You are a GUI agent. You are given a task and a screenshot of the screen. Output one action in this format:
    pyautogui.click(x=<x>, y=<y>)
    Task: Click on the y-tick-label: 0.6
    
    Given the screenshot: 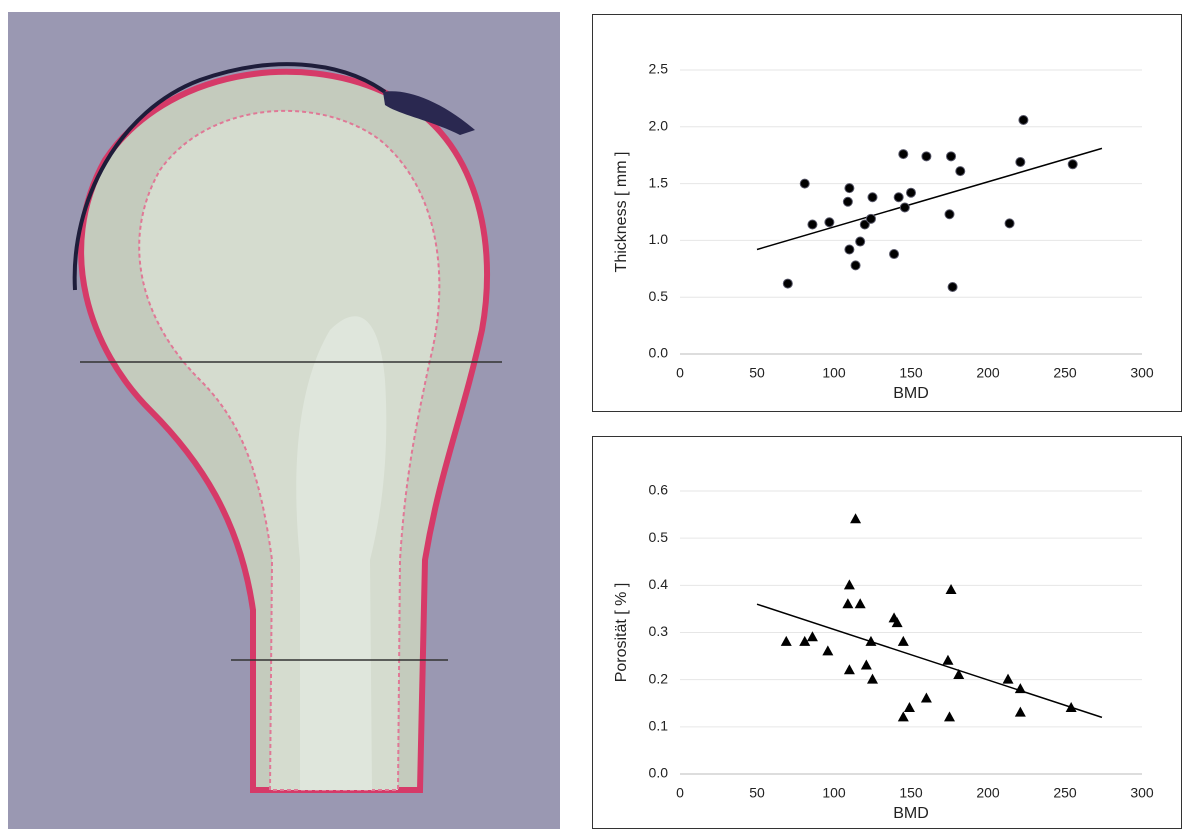 What is the action you would take?
    pyautogui.click(x=659, y=490)
    